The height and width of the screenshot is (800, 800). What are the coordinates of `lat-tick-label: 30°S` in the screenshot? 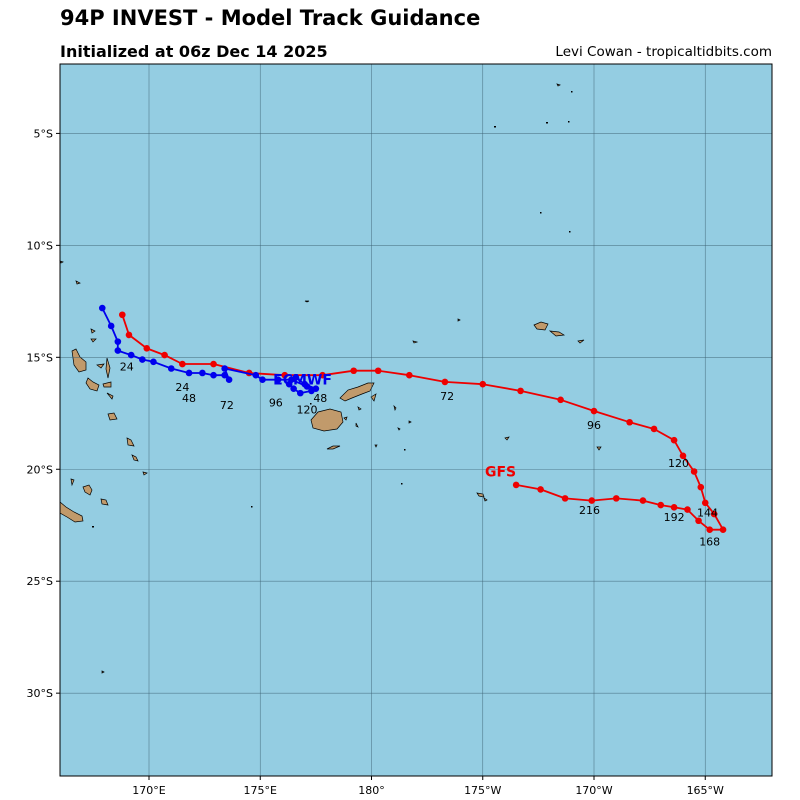 It's located at (40, 693).